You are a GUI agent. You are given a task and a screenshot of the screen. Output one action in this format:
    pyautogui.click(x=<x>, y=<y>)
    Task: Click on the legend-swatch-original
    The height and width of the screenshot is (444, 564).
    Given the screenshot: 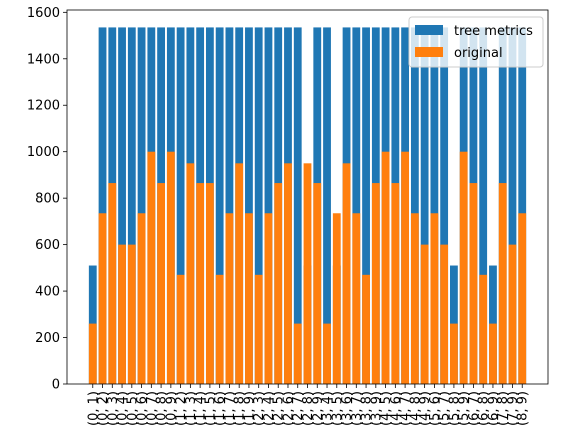 What is the action you would take?
    pyautogui.click(x=429, y=52)
    